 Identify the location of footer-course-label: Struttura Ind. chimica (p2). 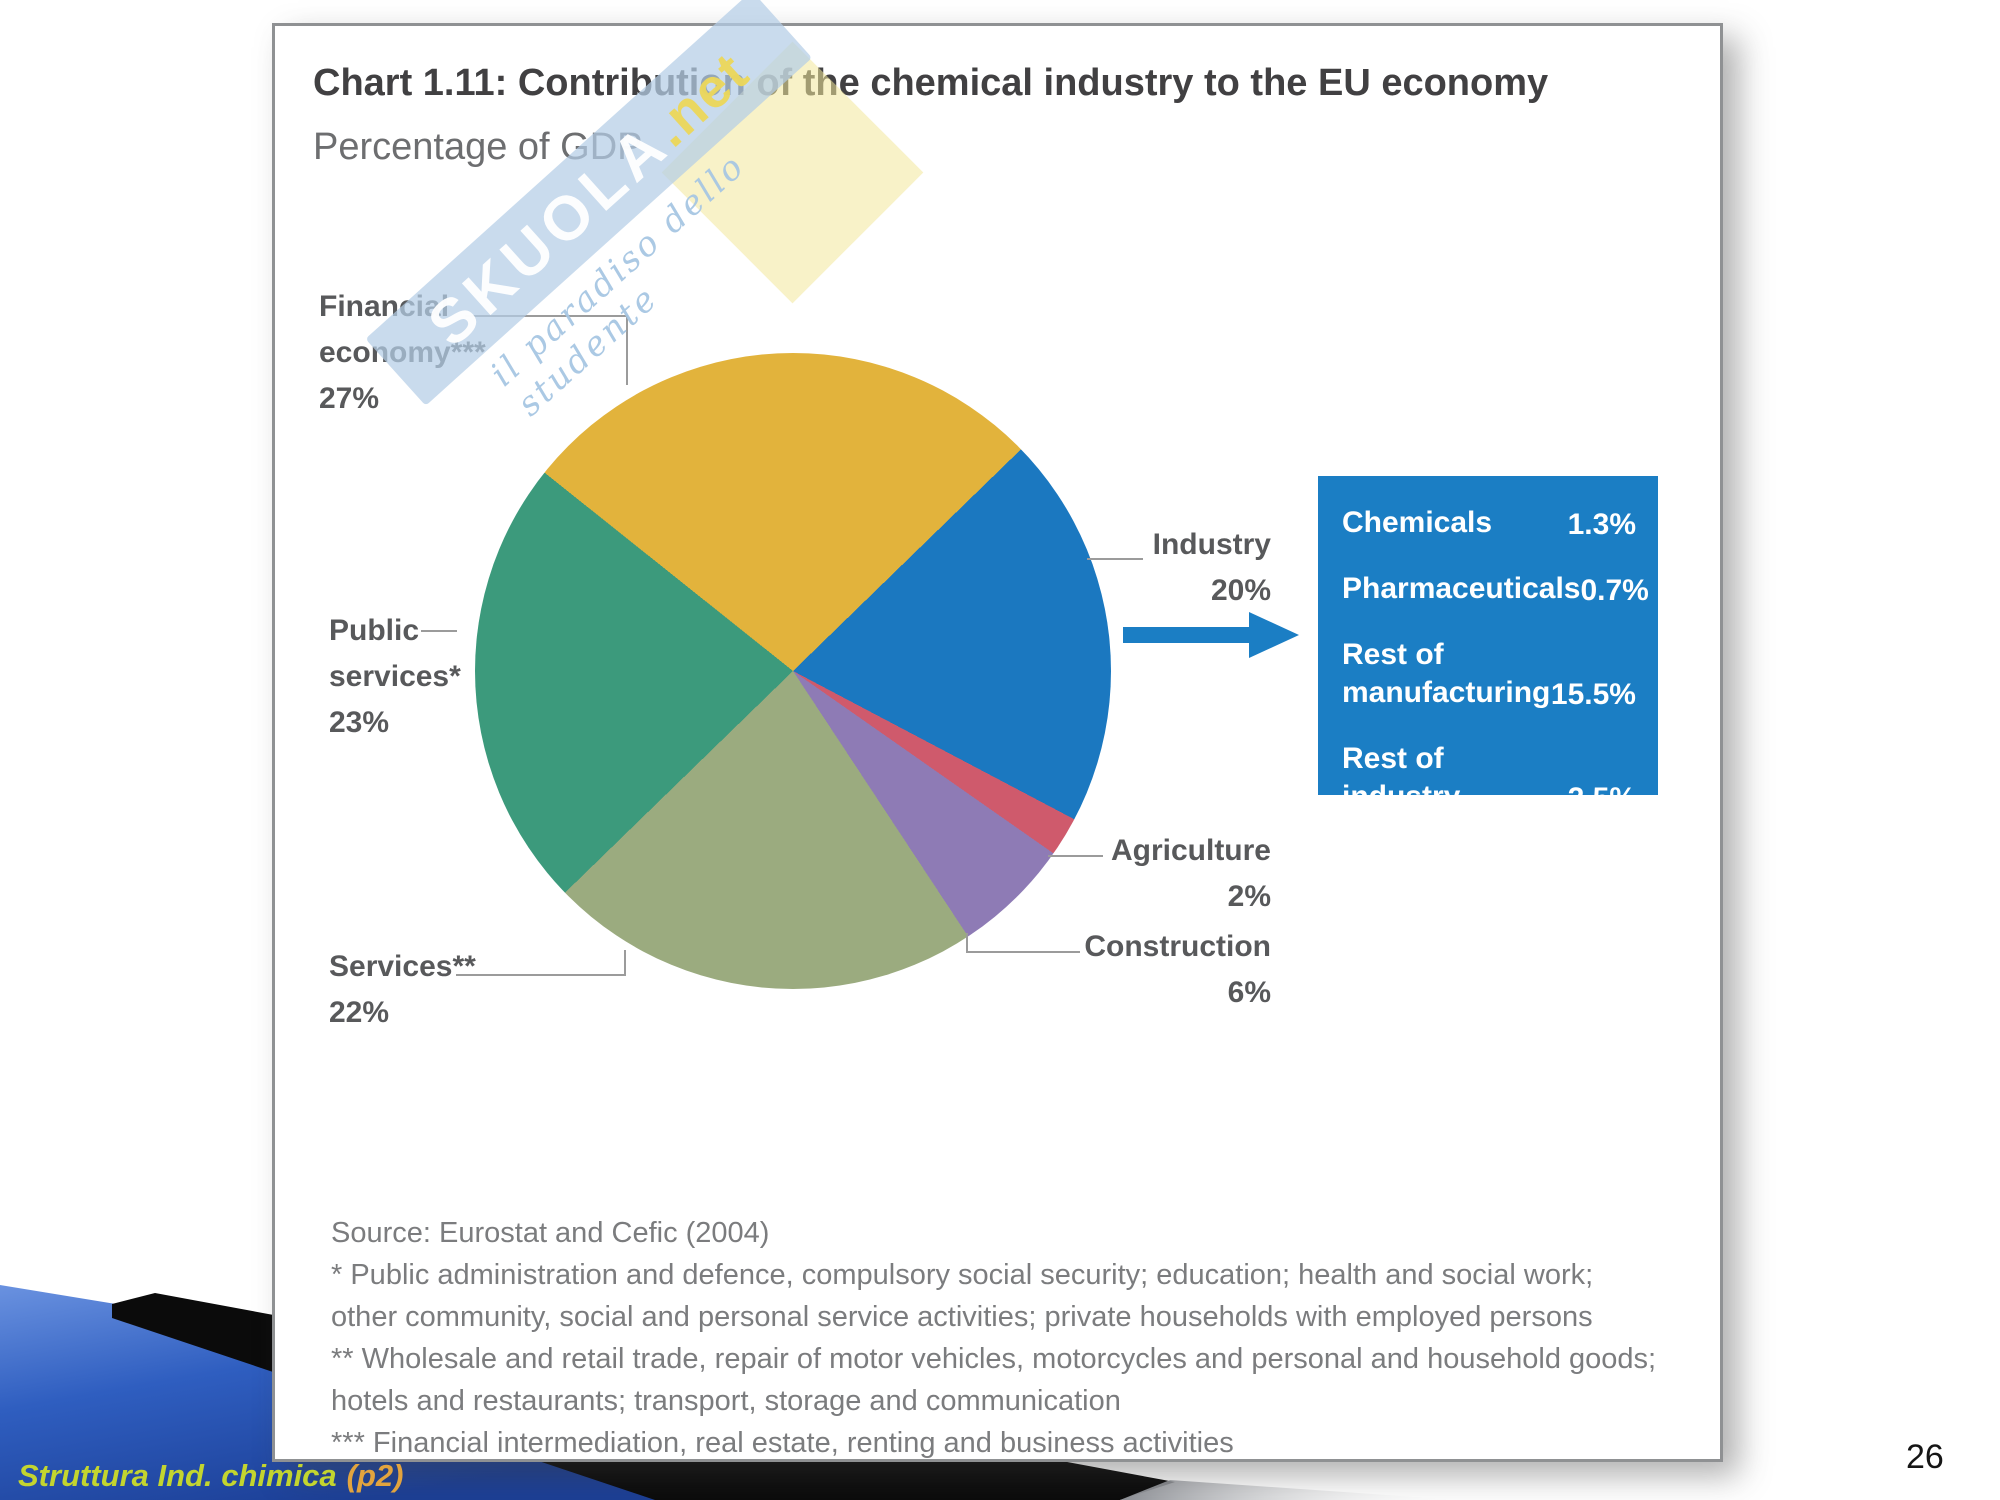
(211, 1476).